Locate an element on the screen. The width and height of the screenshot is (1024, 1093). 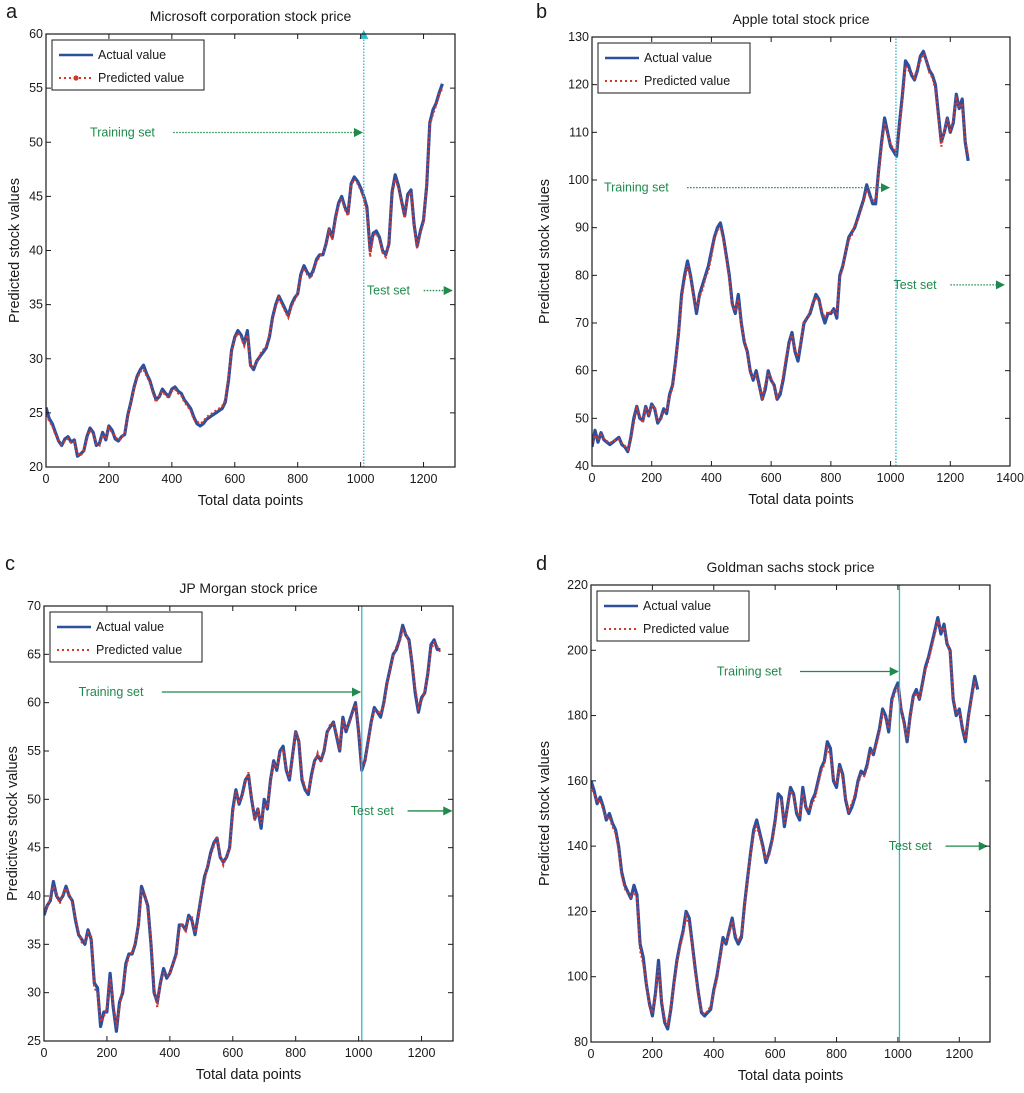
y-tick-label: 180 is located at coordinates (577, 716).